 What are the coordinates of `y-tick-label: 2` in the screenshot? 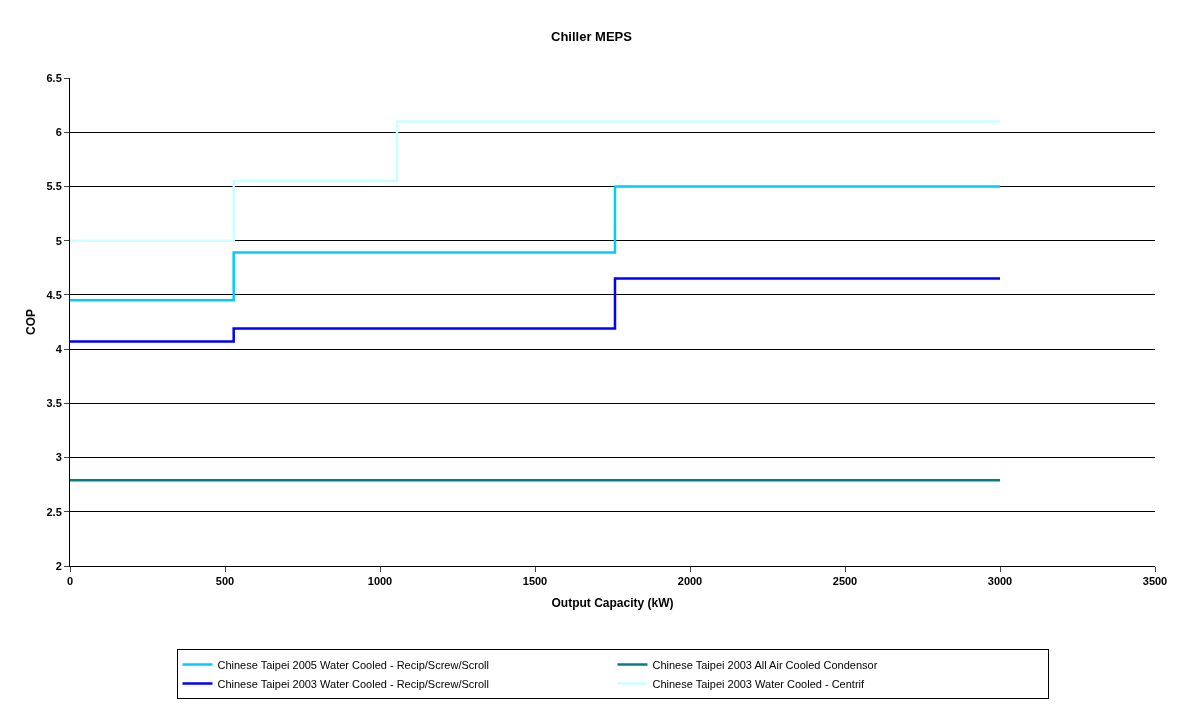 It's located at (58, 565).